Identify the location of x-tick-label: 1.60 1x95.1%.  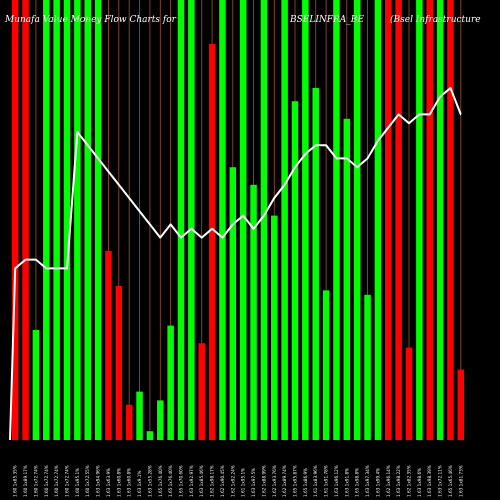
(77, 482).